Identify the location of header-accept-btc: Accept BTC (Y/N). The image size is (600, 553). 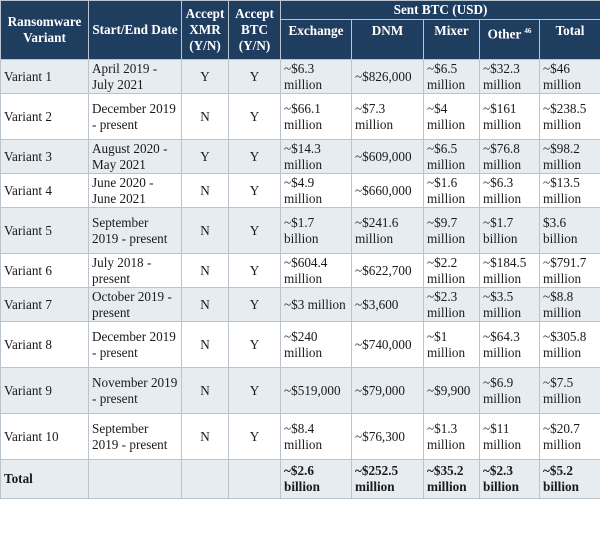
(254, 30).